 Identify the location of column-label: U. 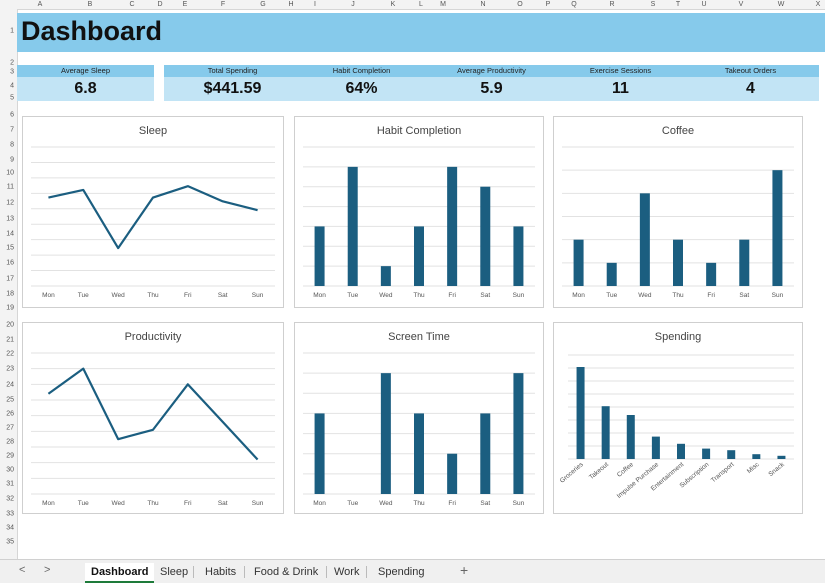
(703, 4).